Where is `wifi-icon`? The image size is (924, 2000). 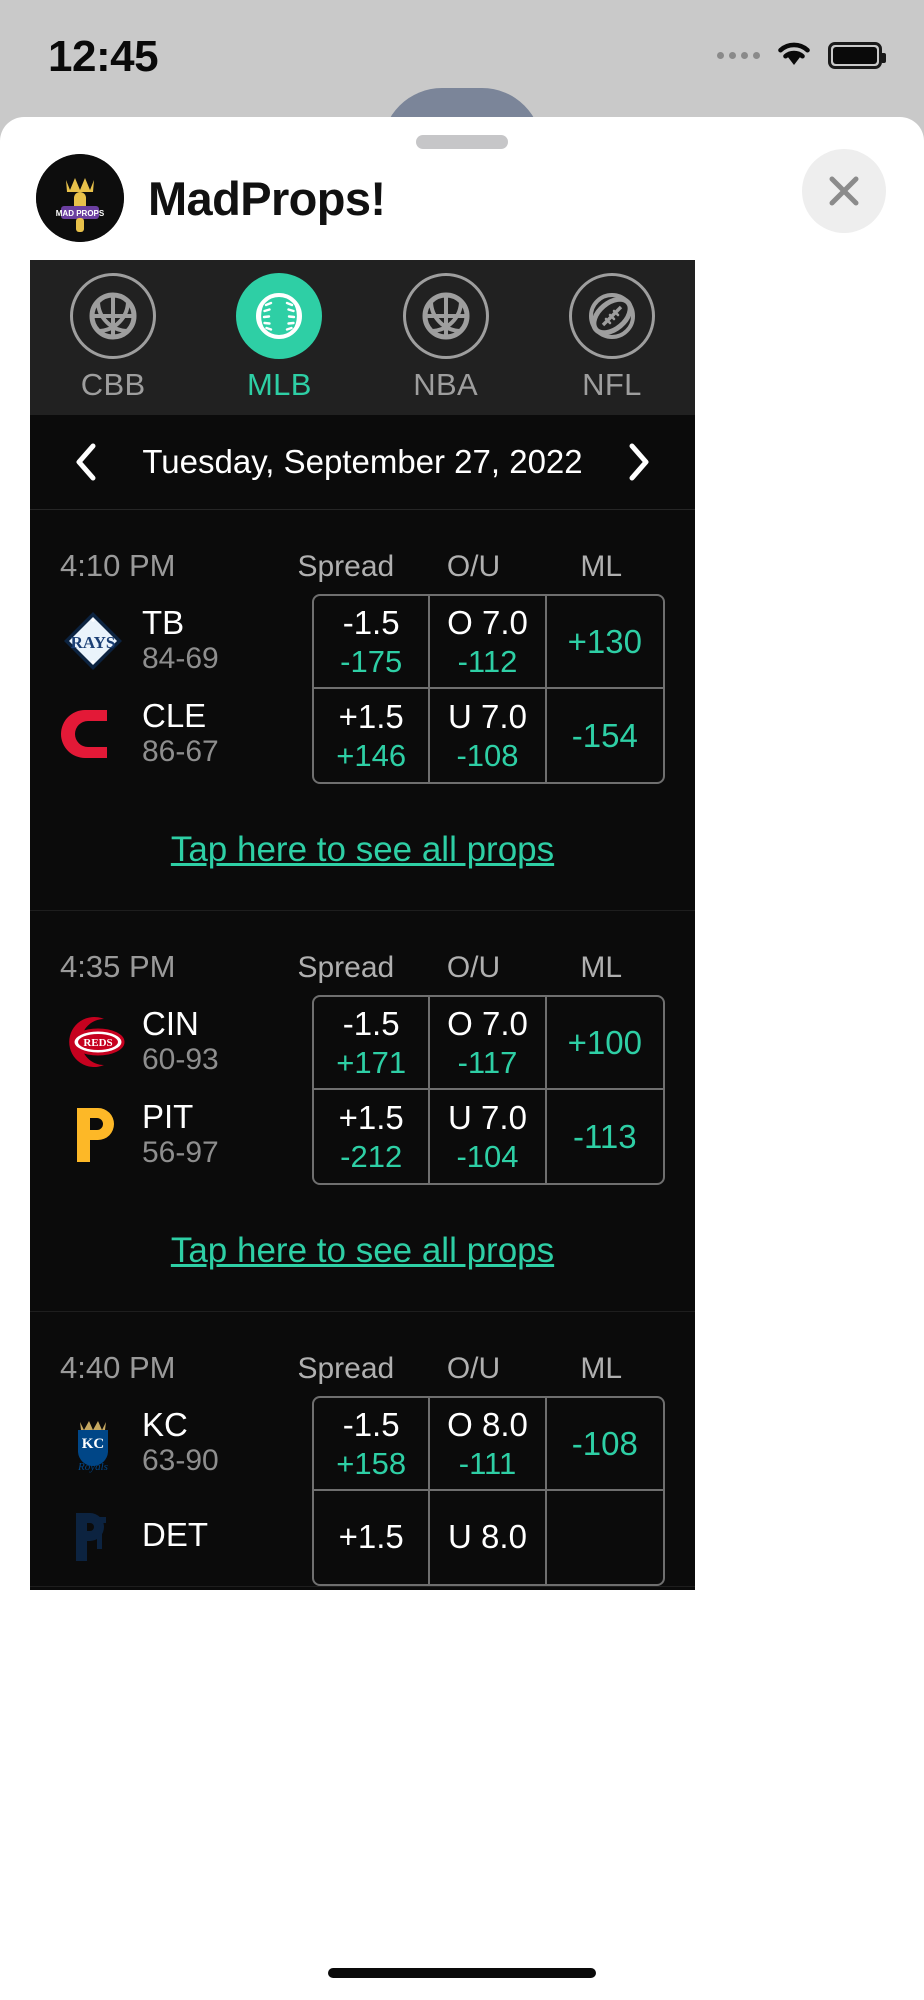 wifi-icon is located at coordinates (794, 55).